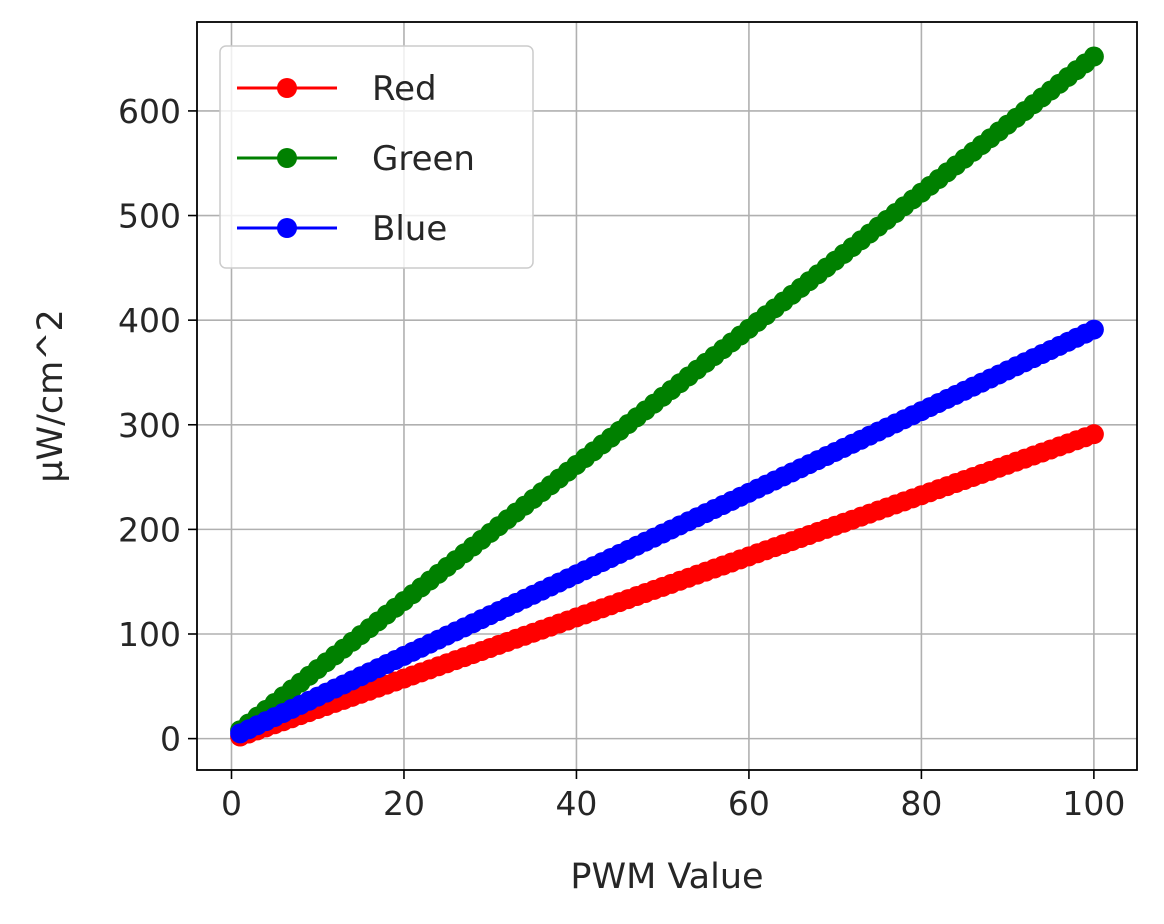  Describe the element at coordinates (149, 320) in the screenshot. I see `y-tick-label: 400` at that location.